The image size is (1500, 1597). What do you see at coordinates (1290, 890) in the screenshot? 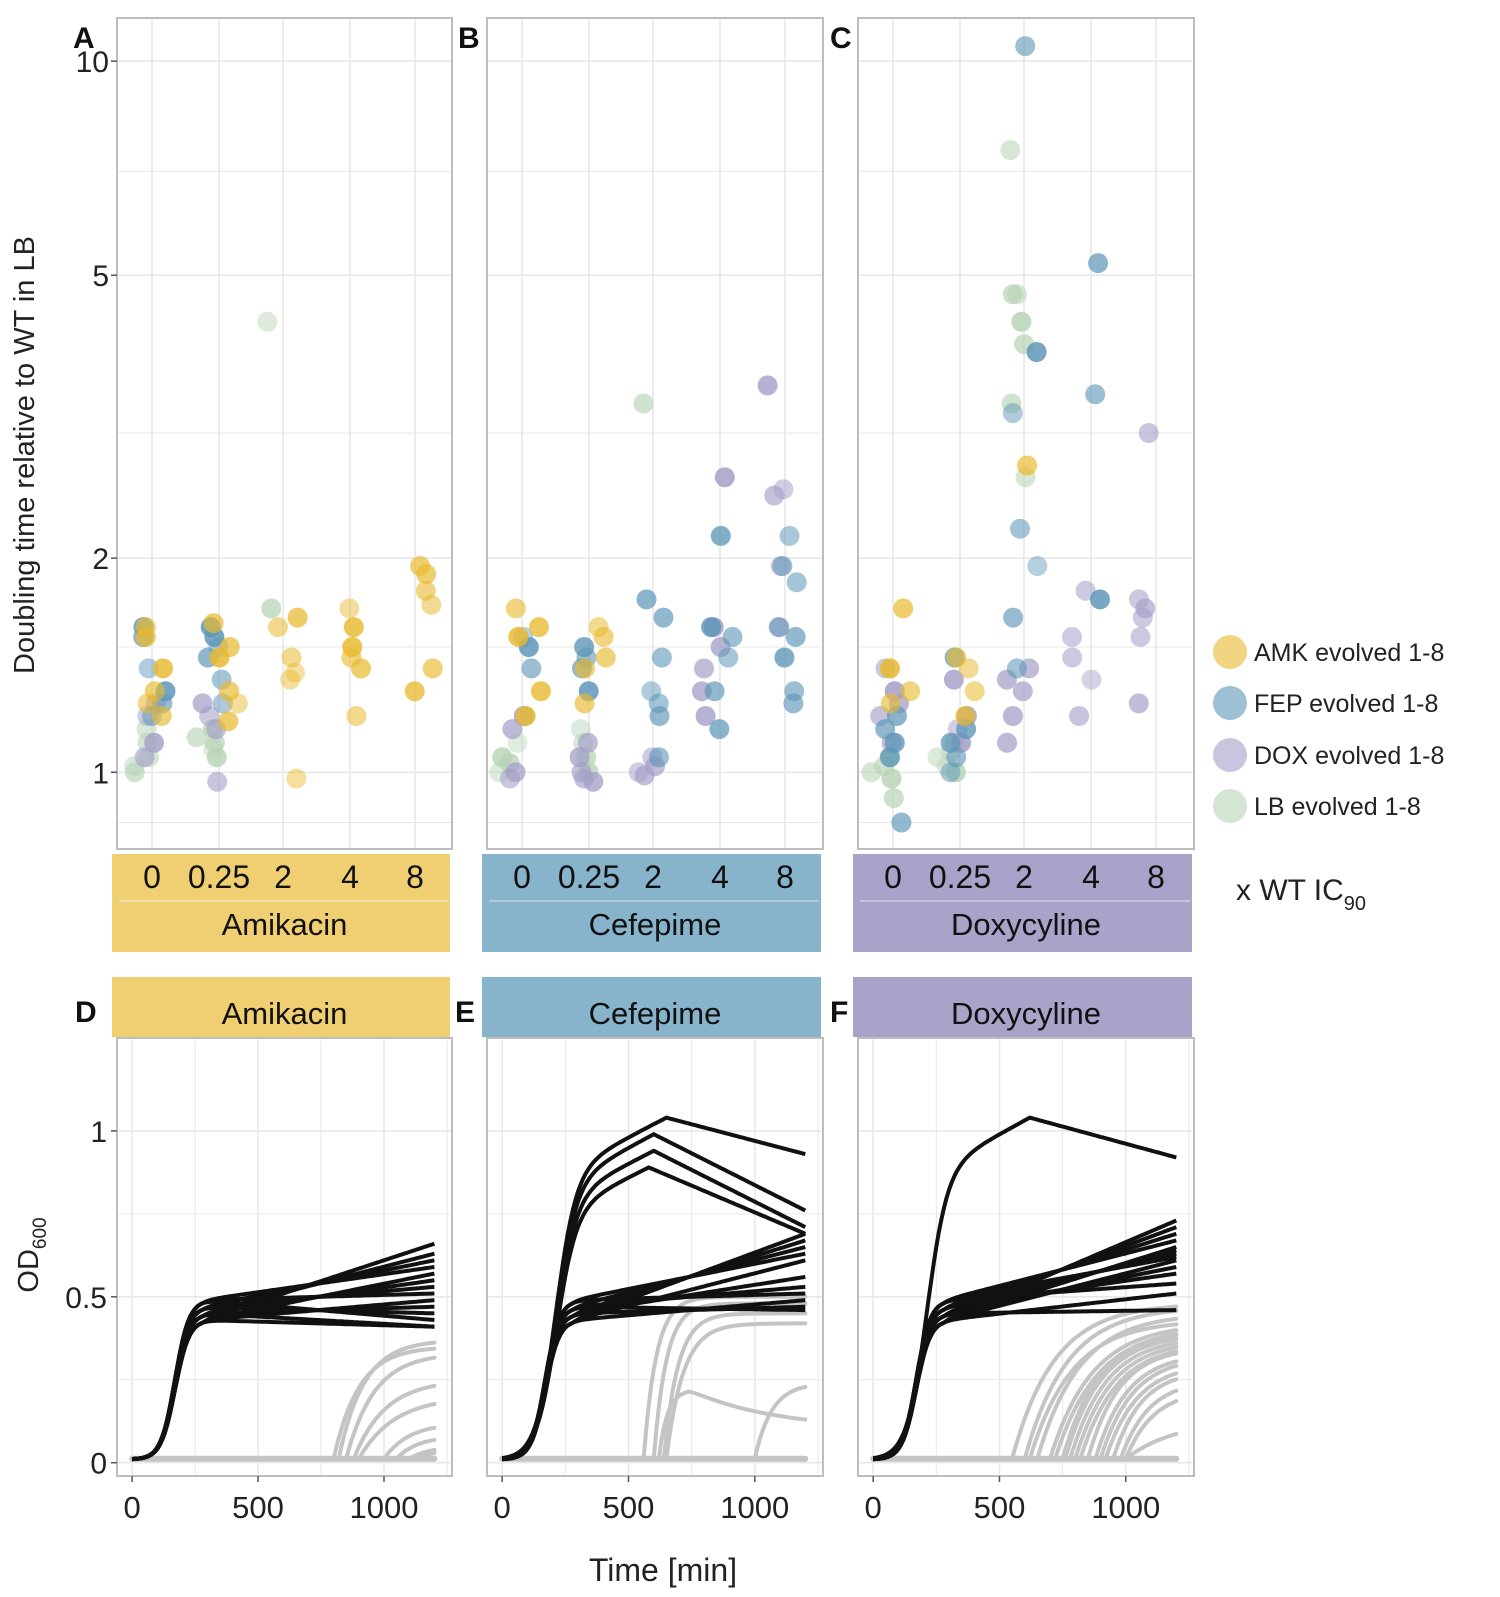
I see `concentration-axis-label-main: x WT IC` at bounding box center [1290, 890].